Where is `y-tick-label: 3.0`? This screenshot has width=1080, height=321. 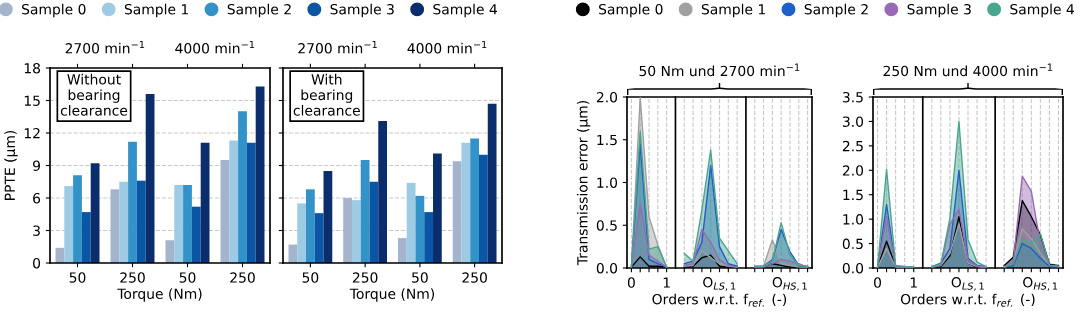 y-tick-label: 3.0 is located at coordinates (853, 121).